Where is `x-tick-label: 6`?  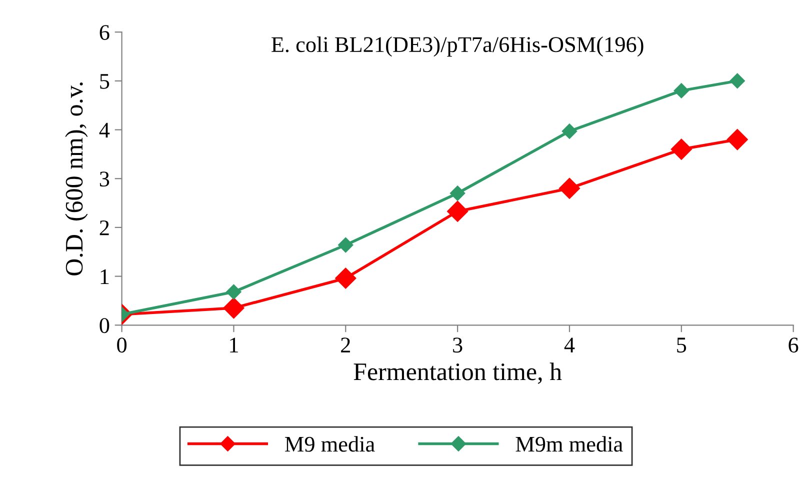 x-tick-label: 6 is located at coordinates (793, 345).